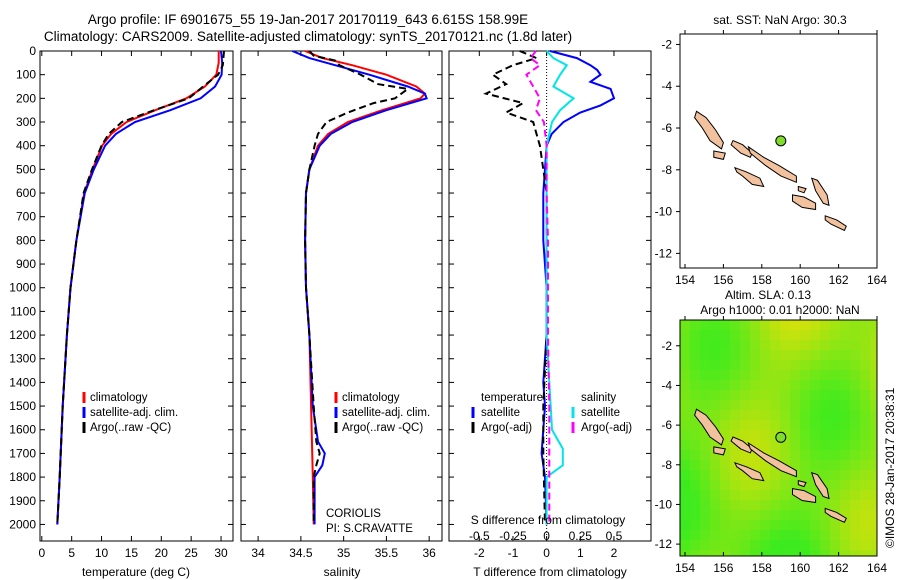 The height and width of the screenshot is (580, 900). What do you see at coordinates (666, 385) in the screenshot?
I see `lat-tick-label: -4` at bounding box center [666, 385].